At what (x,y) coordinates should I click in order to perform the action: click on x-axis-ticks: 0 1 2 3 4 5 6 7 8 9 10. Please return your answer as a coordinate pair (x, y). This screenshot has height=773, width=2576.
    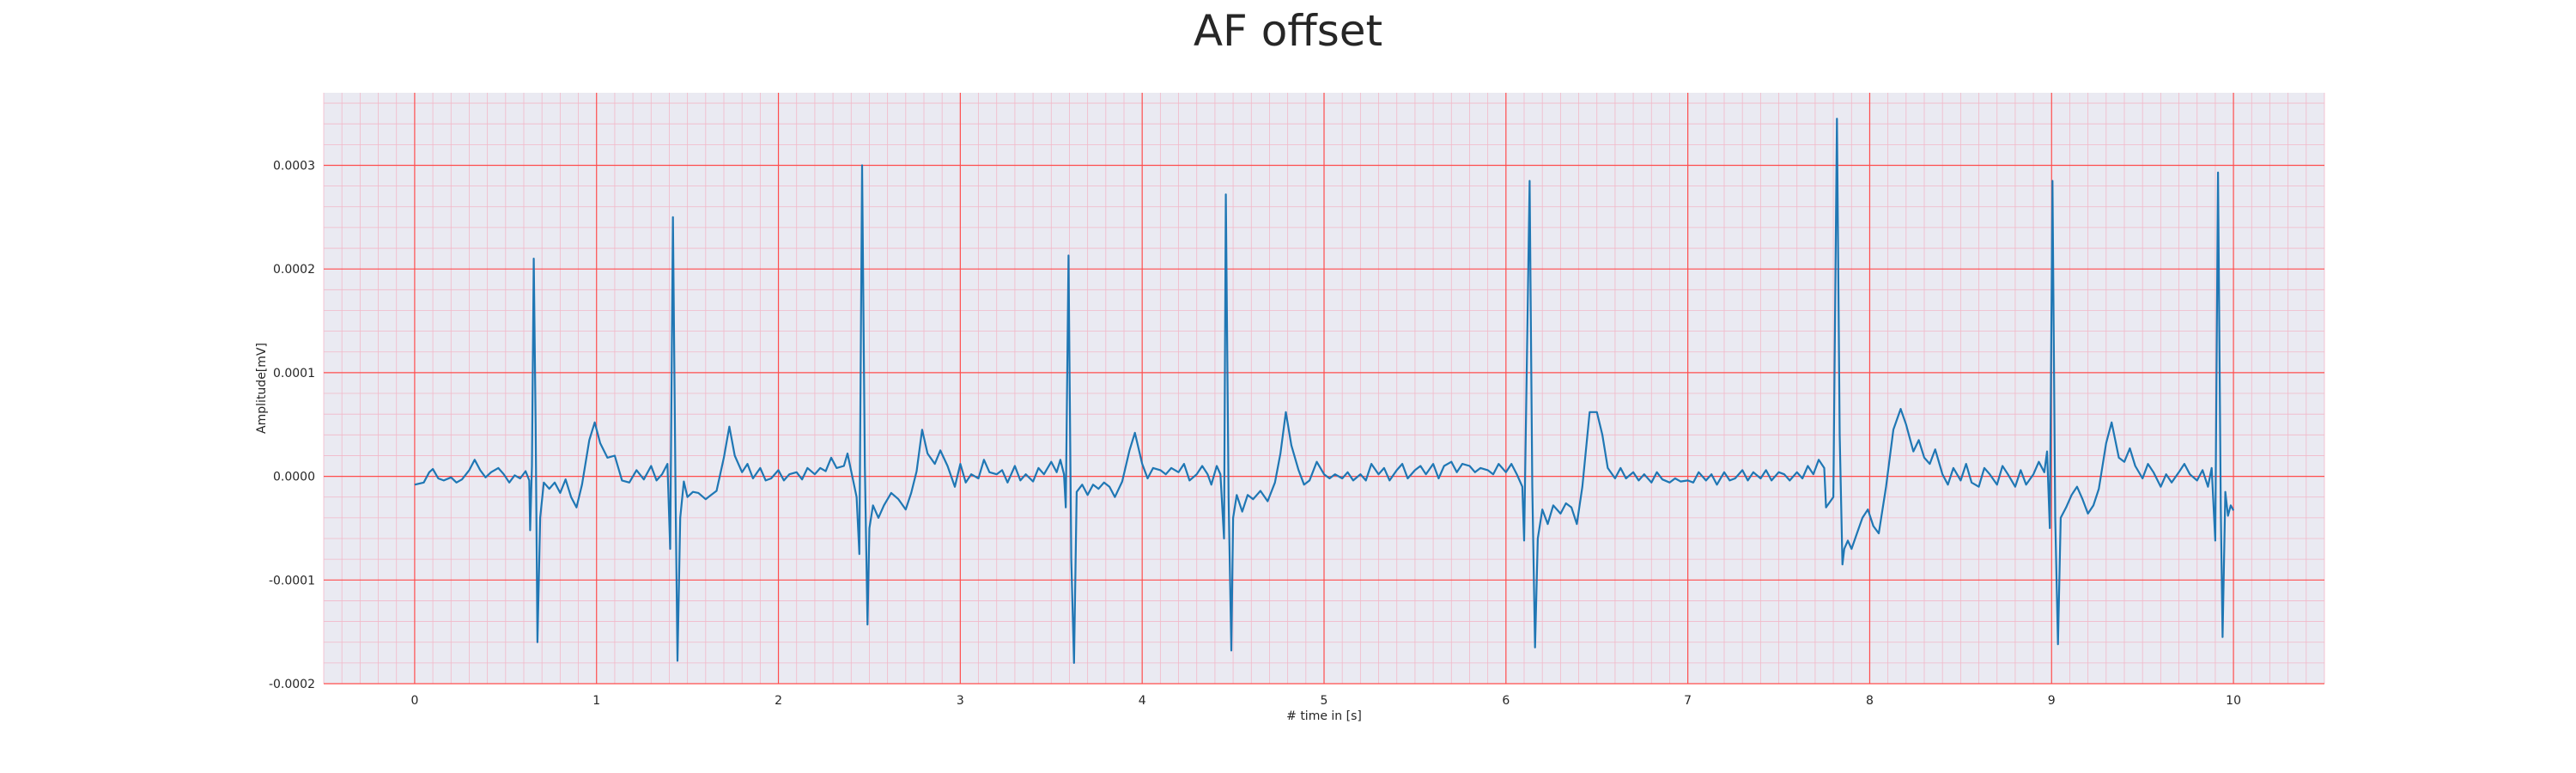
    Looking at the image, I should click on (1325, 701).